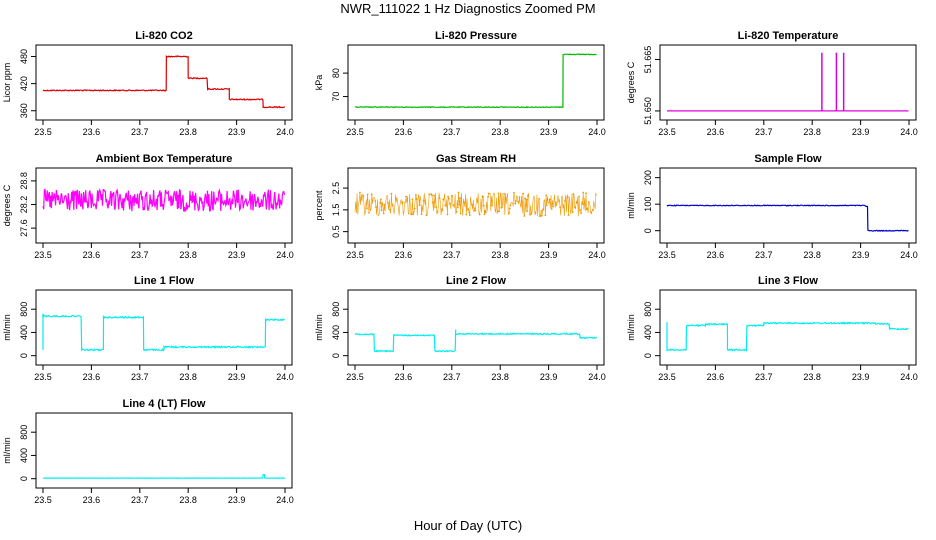 Image resolution: width=936 pixels, height=540 pixels. I want to click on panel-title: Li-820 Pressure, so click(476, 36).